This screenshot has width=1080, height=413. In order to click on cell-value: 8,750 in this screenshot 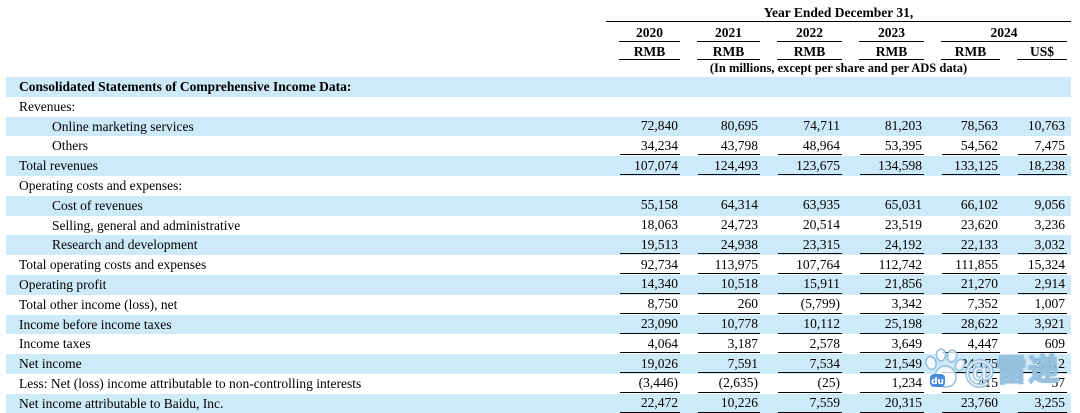, I will do `click(650, 304)`.